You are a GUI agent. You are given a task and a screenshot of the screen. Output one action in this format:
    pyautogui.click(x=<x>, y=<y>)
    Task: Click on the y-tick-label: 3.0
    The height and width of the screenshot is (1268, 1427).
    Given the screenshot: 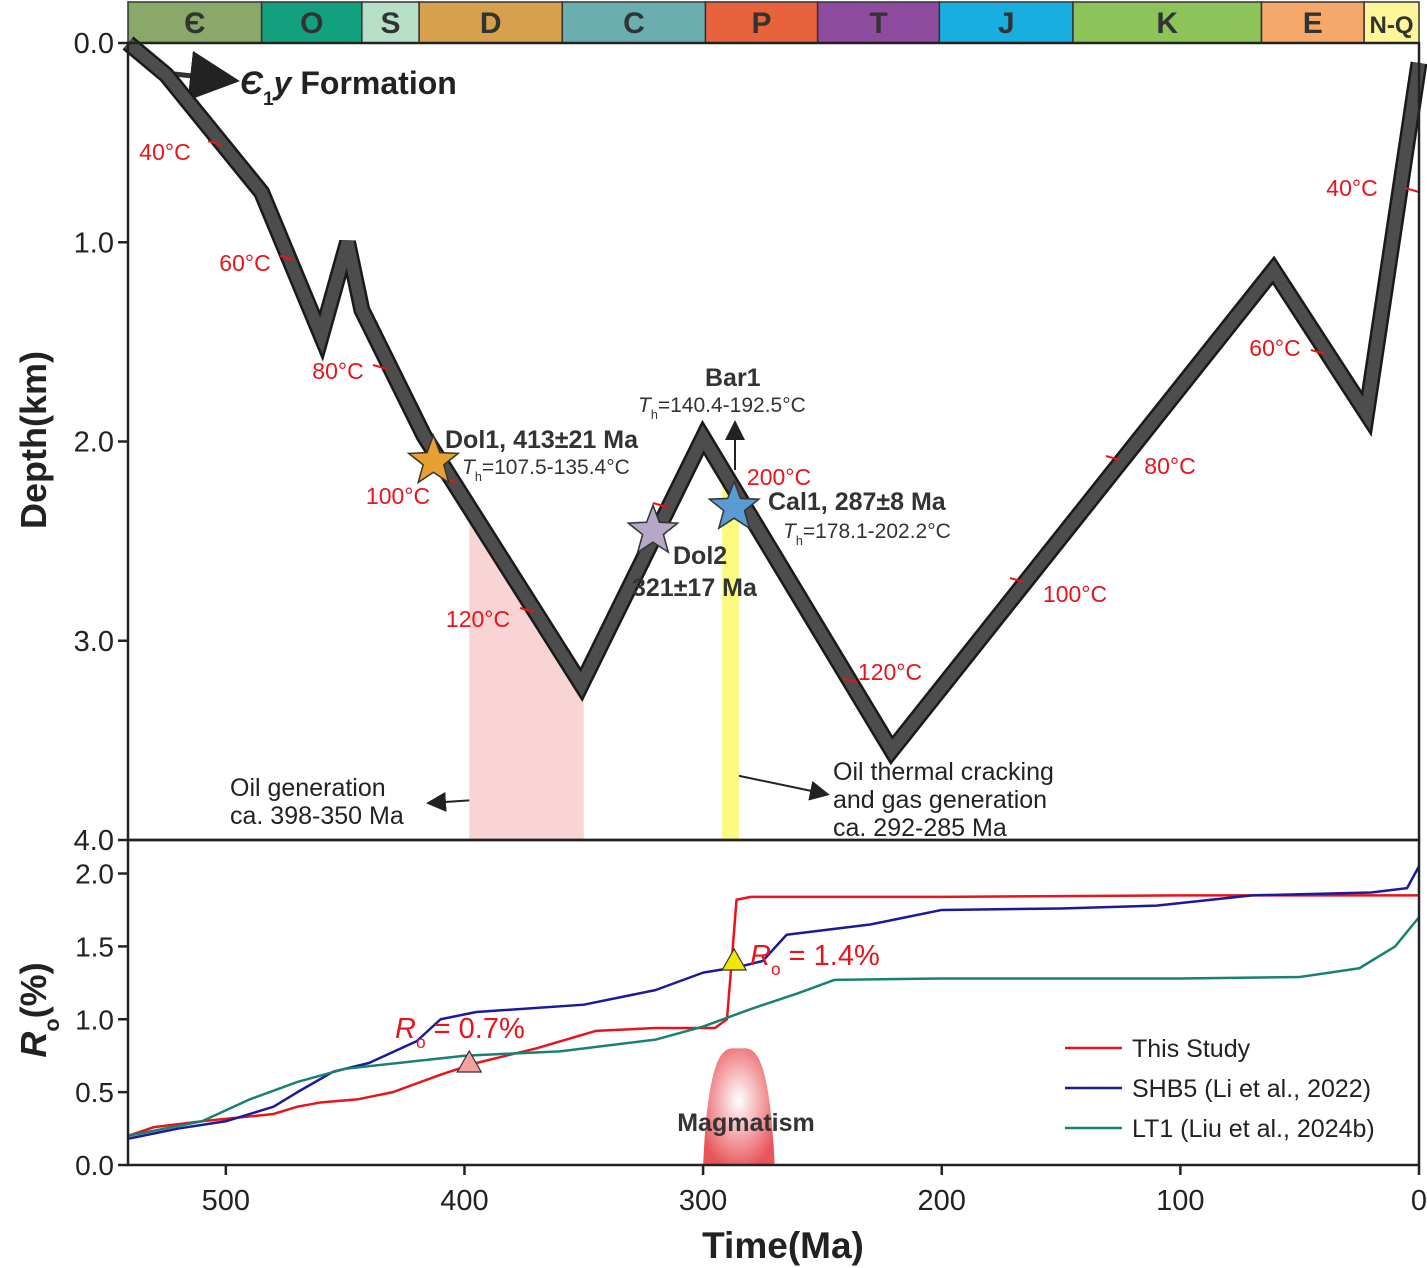 What is the action you would take?
    pyautogui.click(x=94, y=642)
    